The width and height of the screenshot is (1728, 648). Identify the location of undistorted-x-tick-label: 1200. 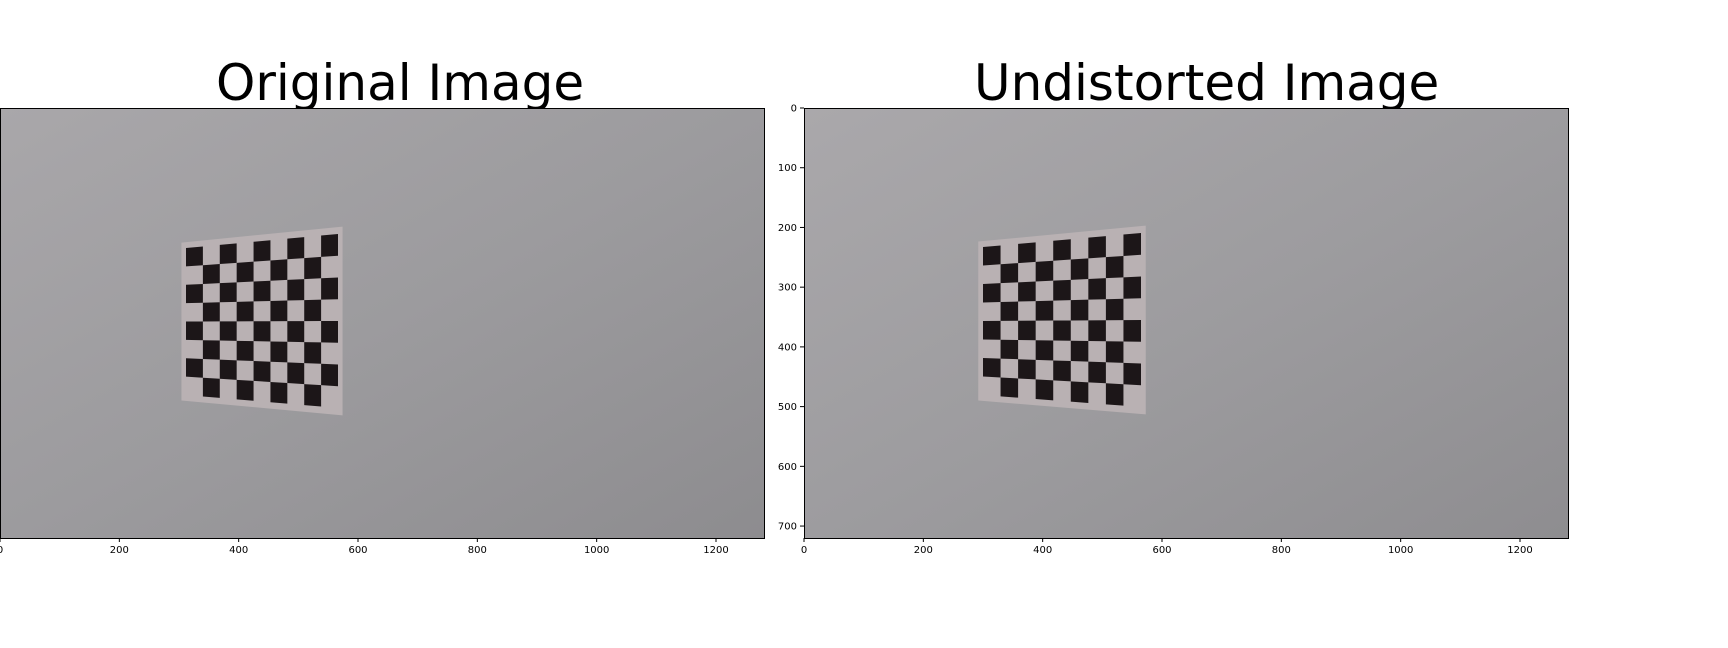
(1519, 550).